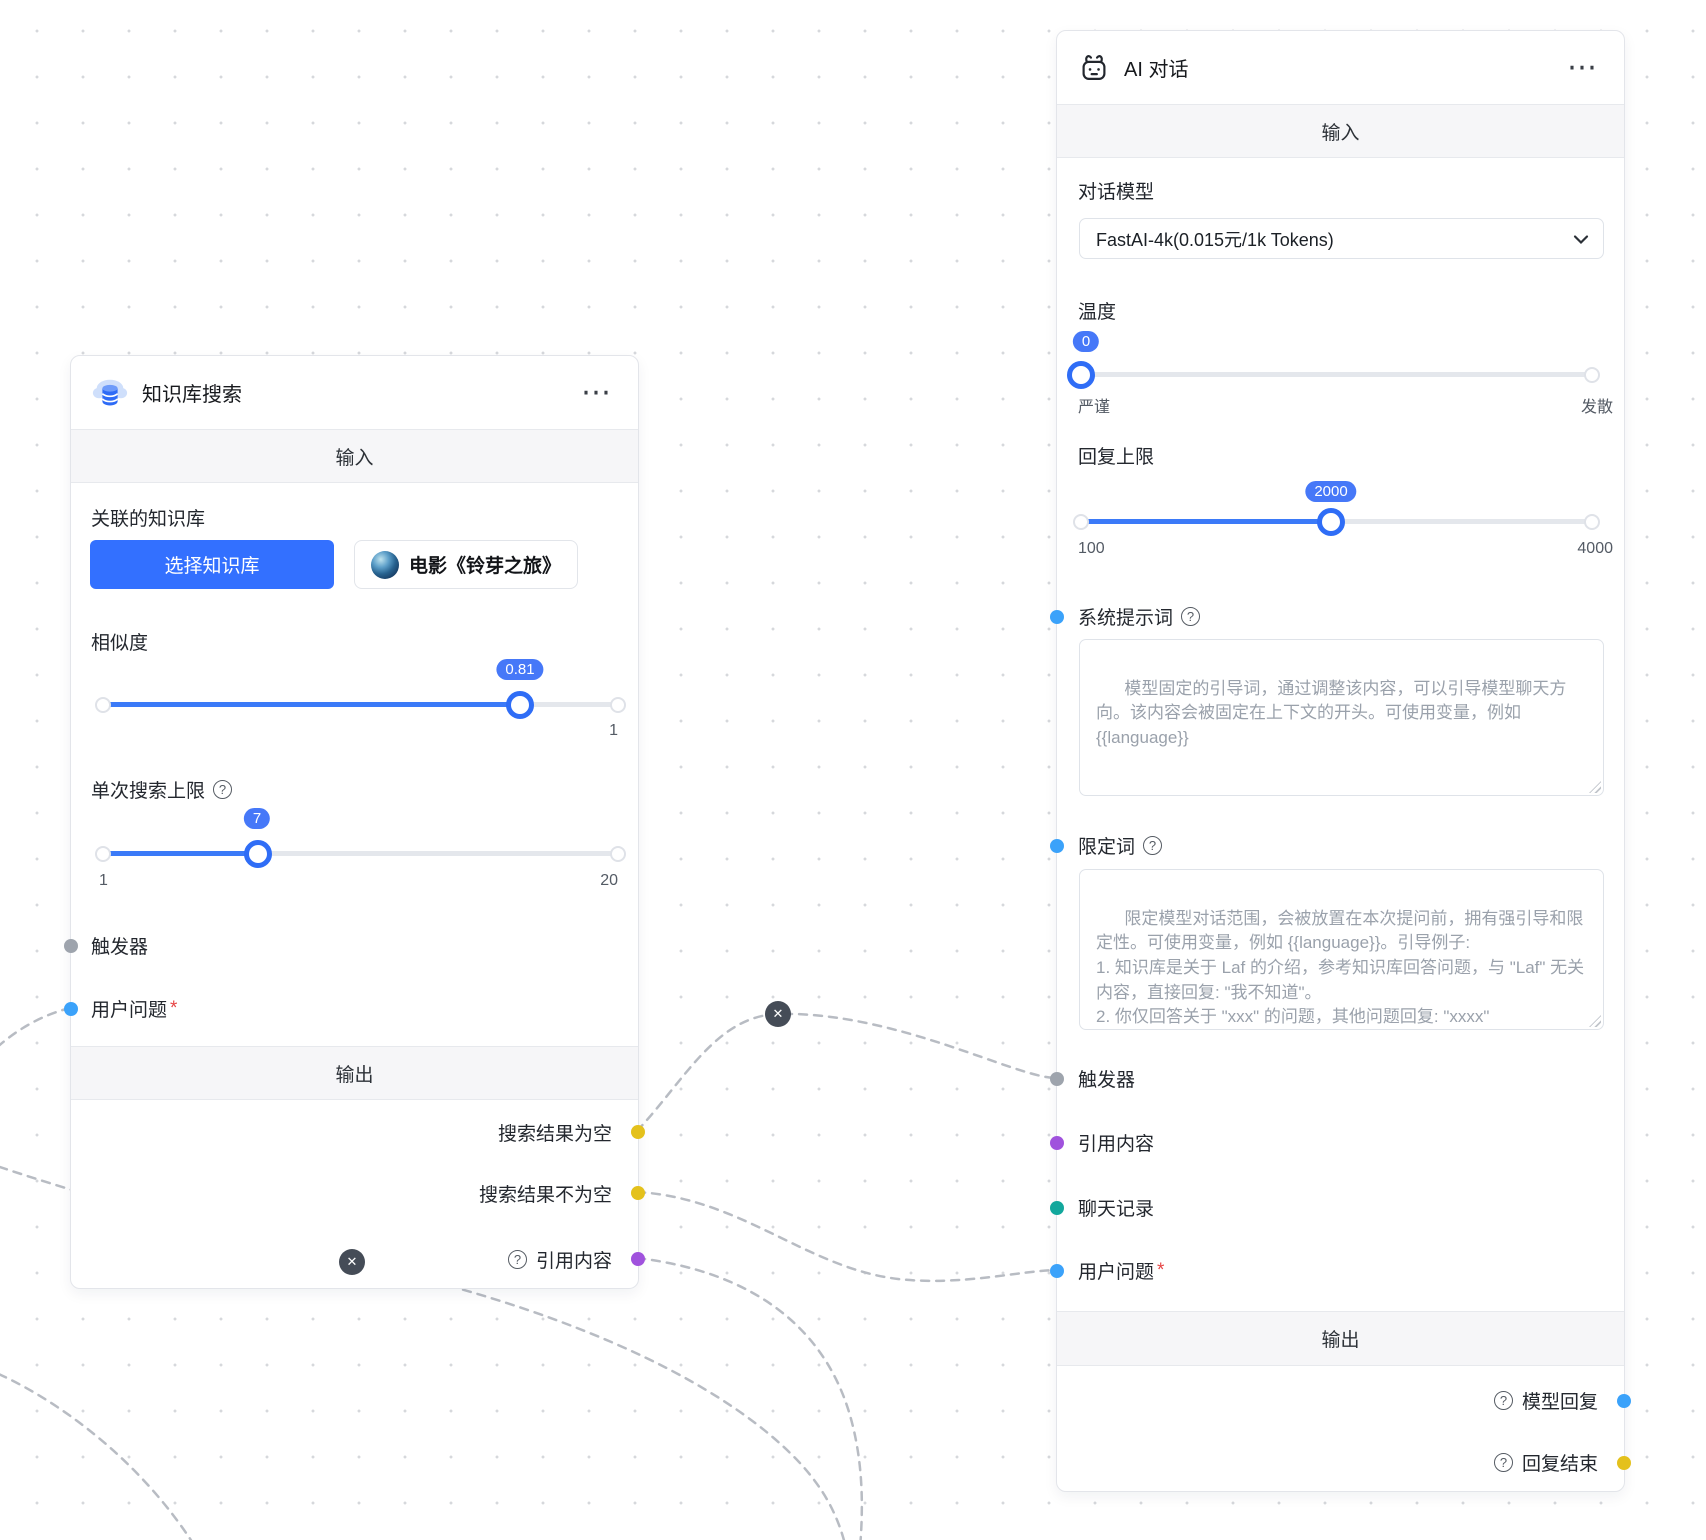 Image resolution: width=1706 pixels, height=1540 pixels. Describe the element at coordinates (1057, 1143) in the screenshot. I see `quote-input-port` at that location.